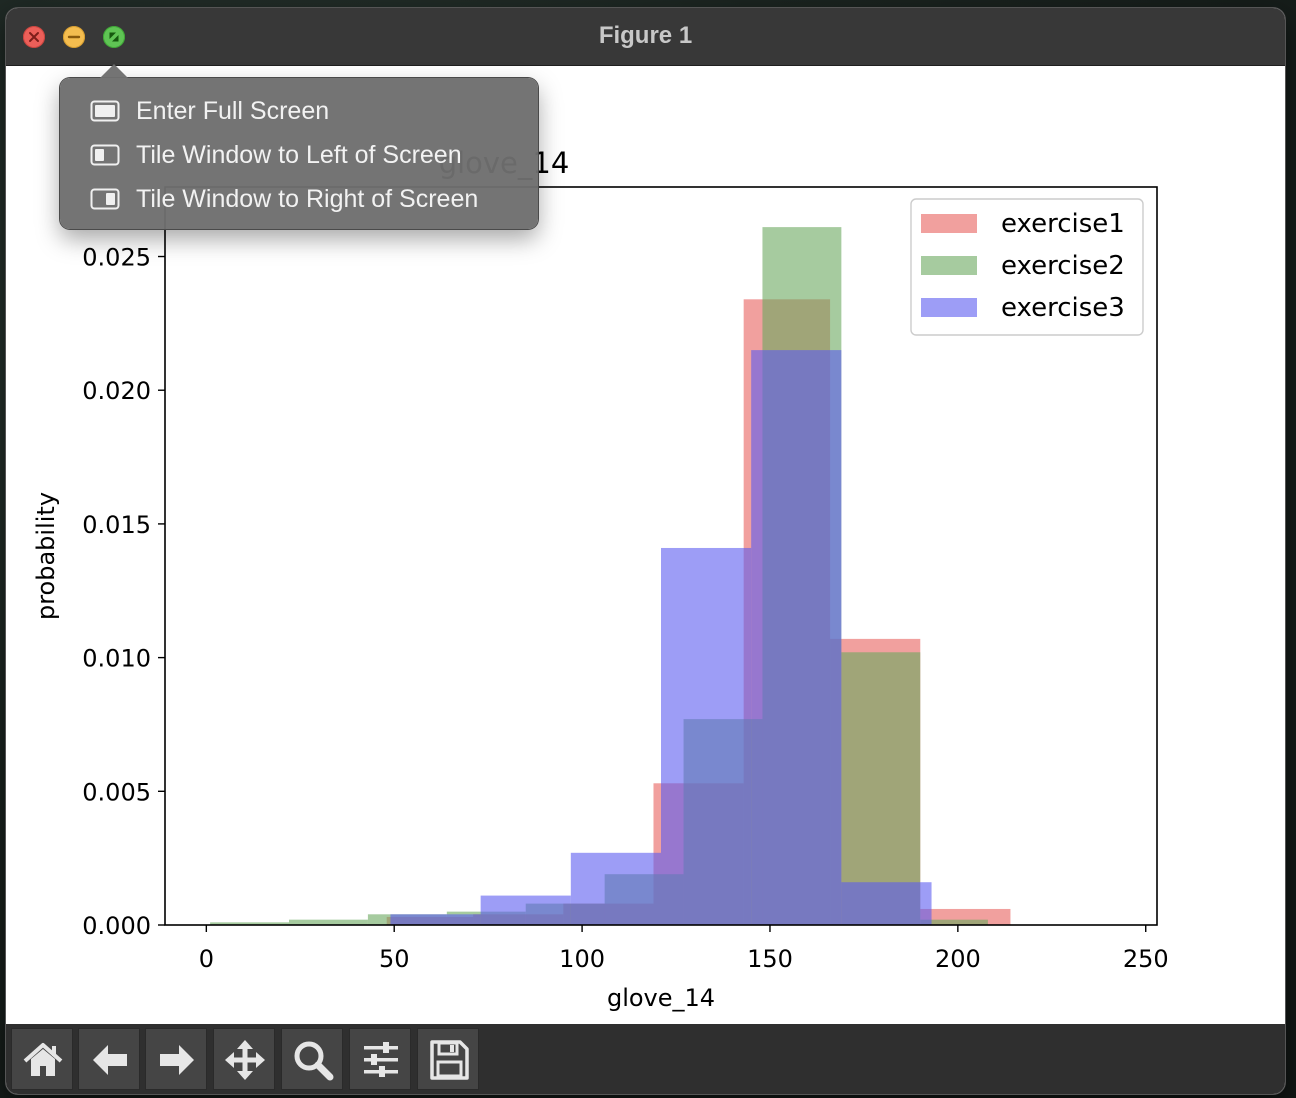  I want to click on minimize-button, so click(74, 37).